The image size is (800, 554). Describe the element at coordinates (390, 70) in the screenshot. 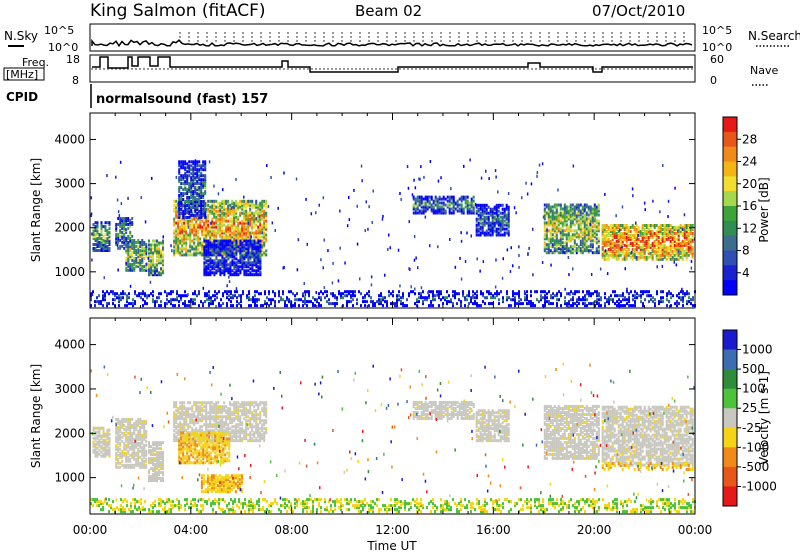

I see `frequency-panel: Freq. [MHz] 18 8 60 0 Nave` at that location.